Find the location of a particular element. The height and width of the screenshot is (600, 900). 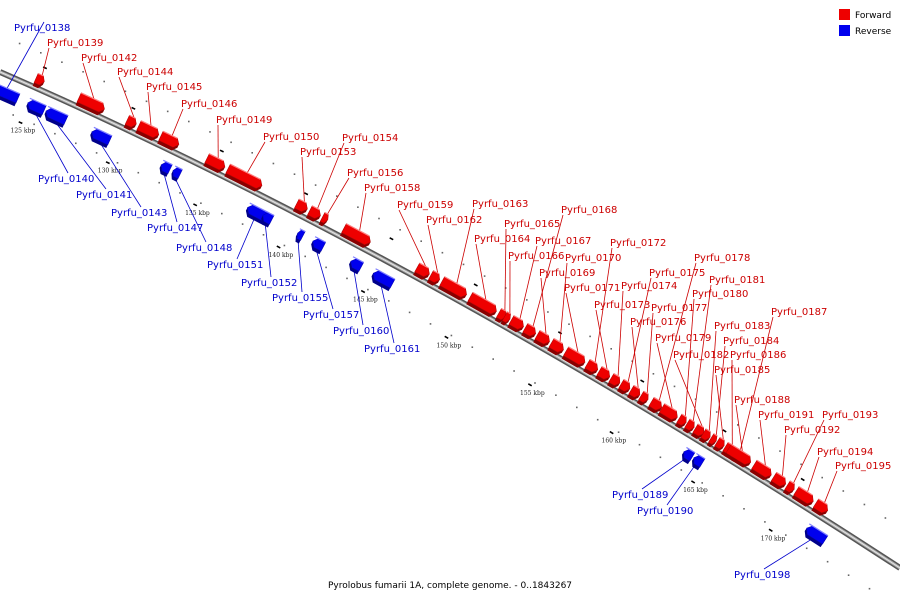

gene-label: Pyrfu_0161 is located at coordinates (392, 349).